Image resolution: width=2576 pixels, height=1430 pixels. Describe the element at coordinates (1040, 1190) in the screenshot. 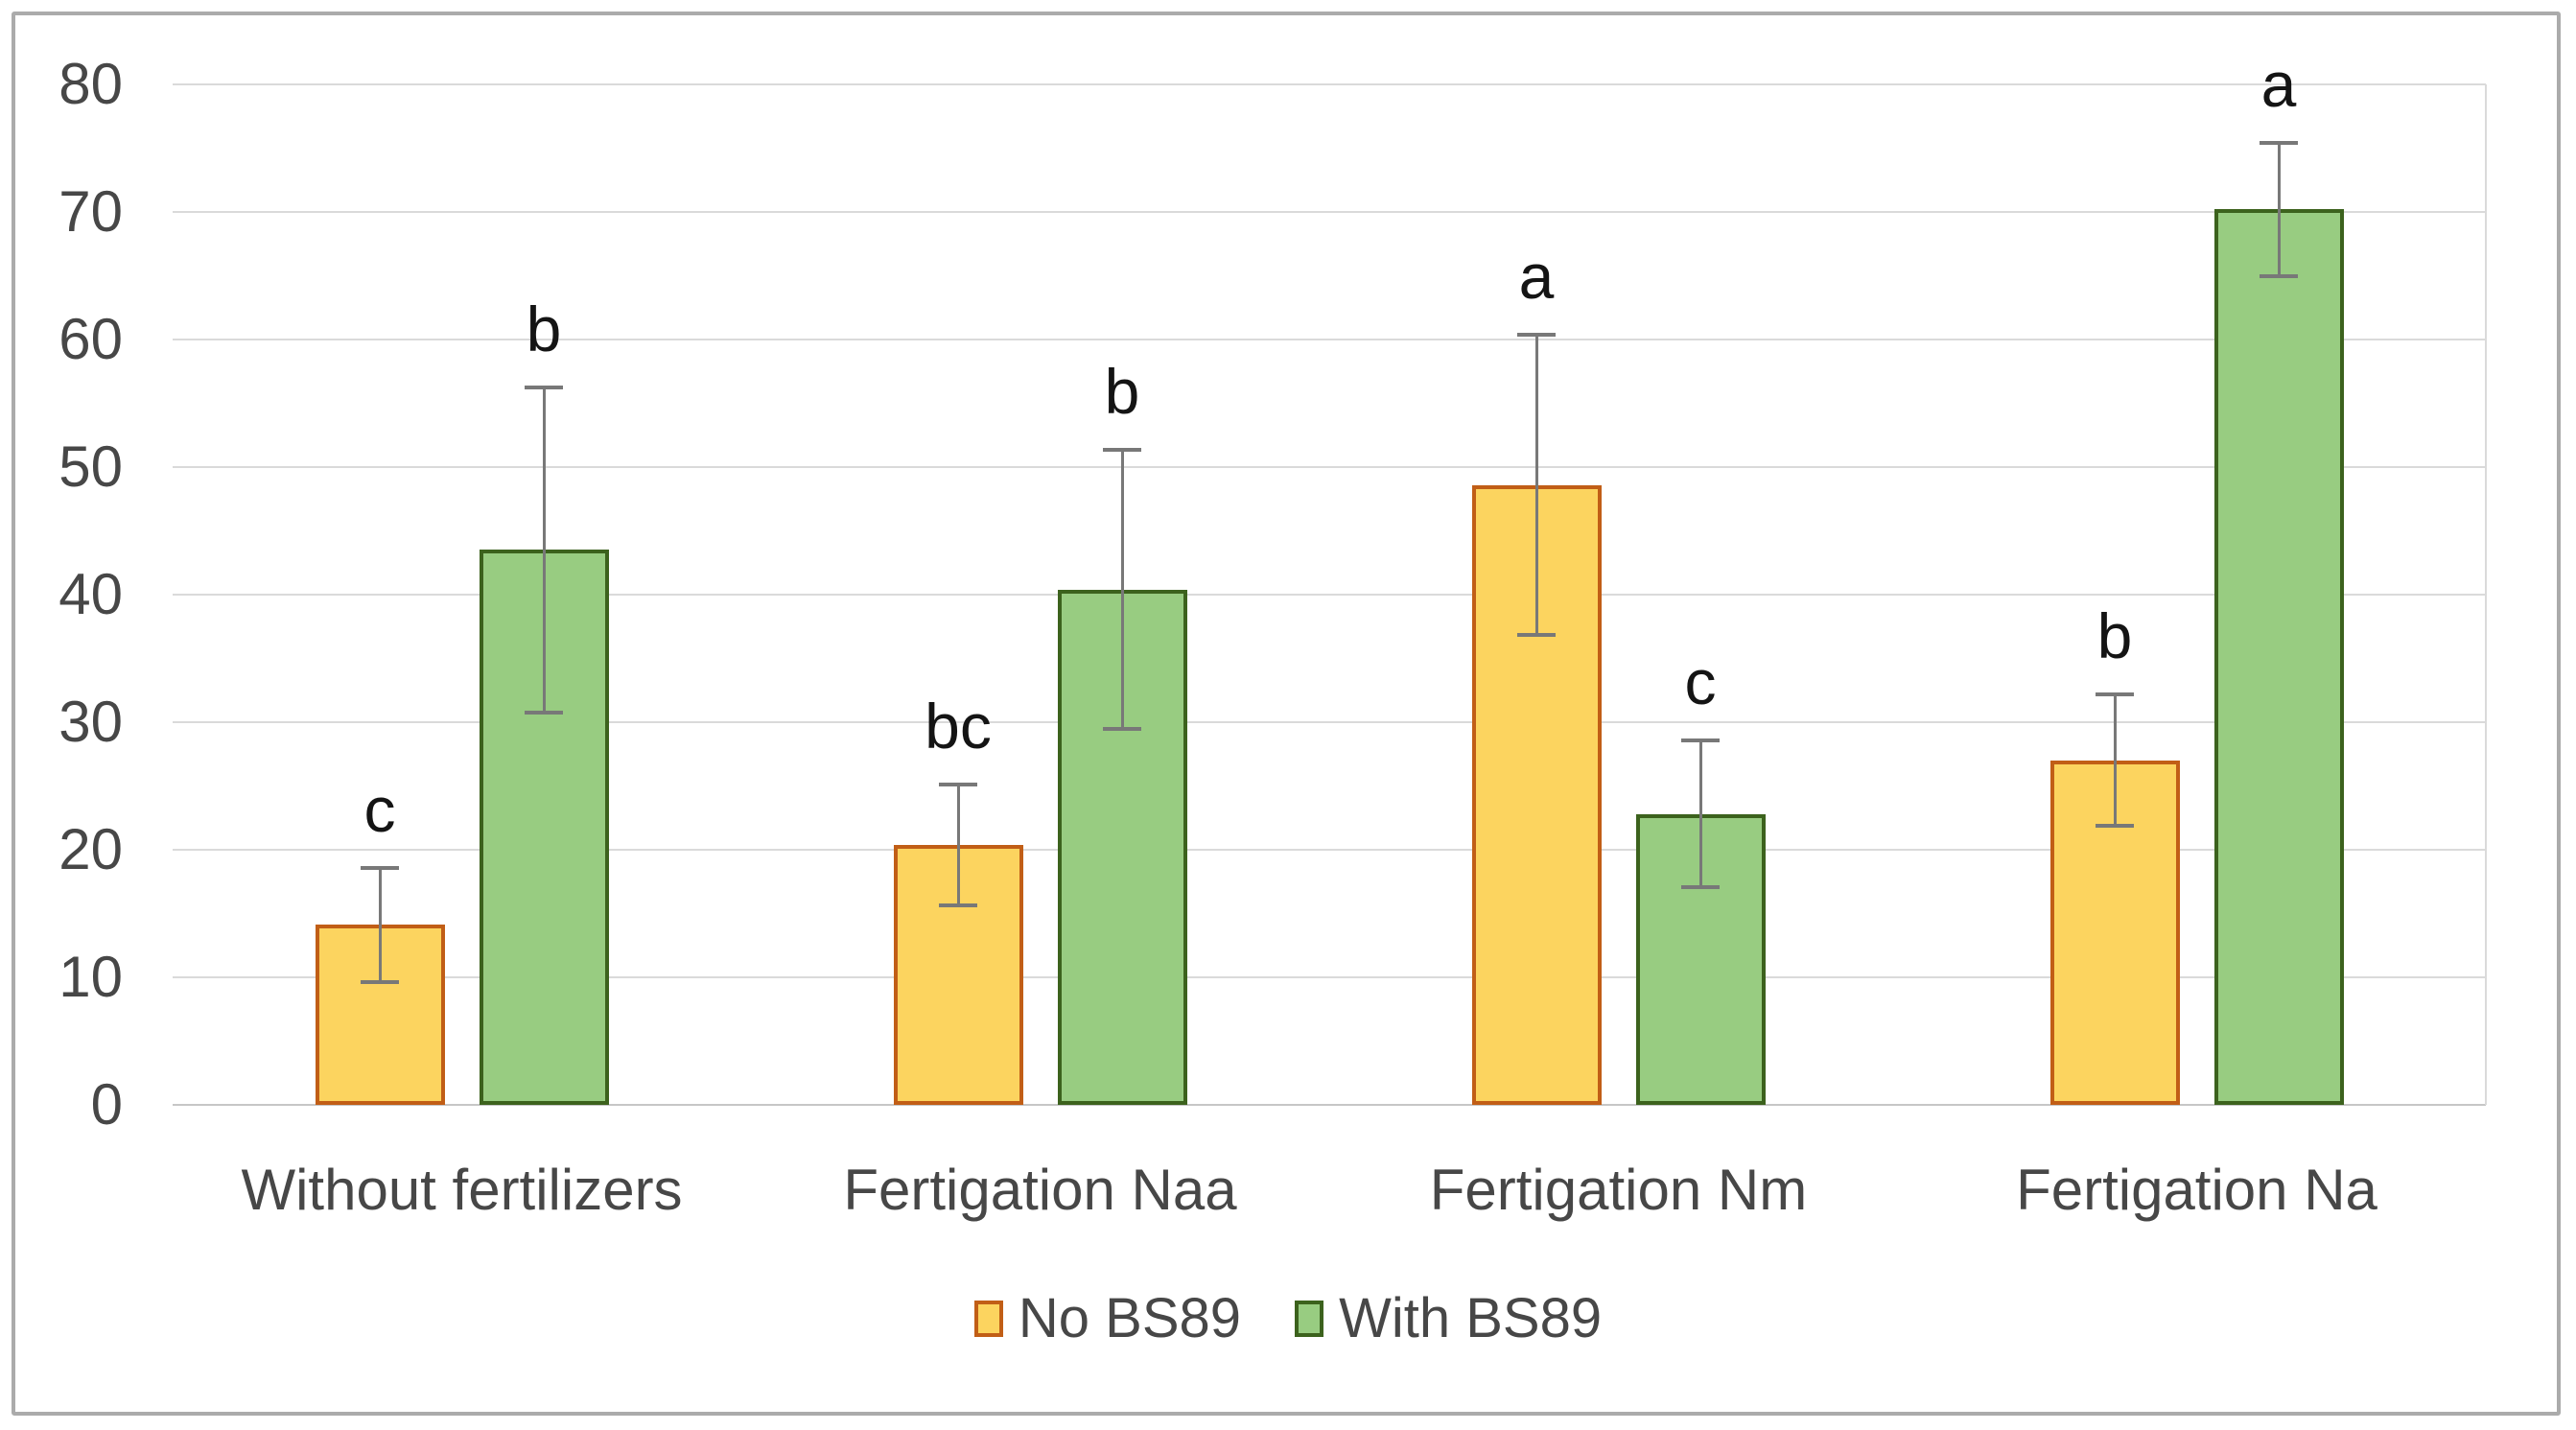

I see `category-label-2: Fertigation Naa` at that location.